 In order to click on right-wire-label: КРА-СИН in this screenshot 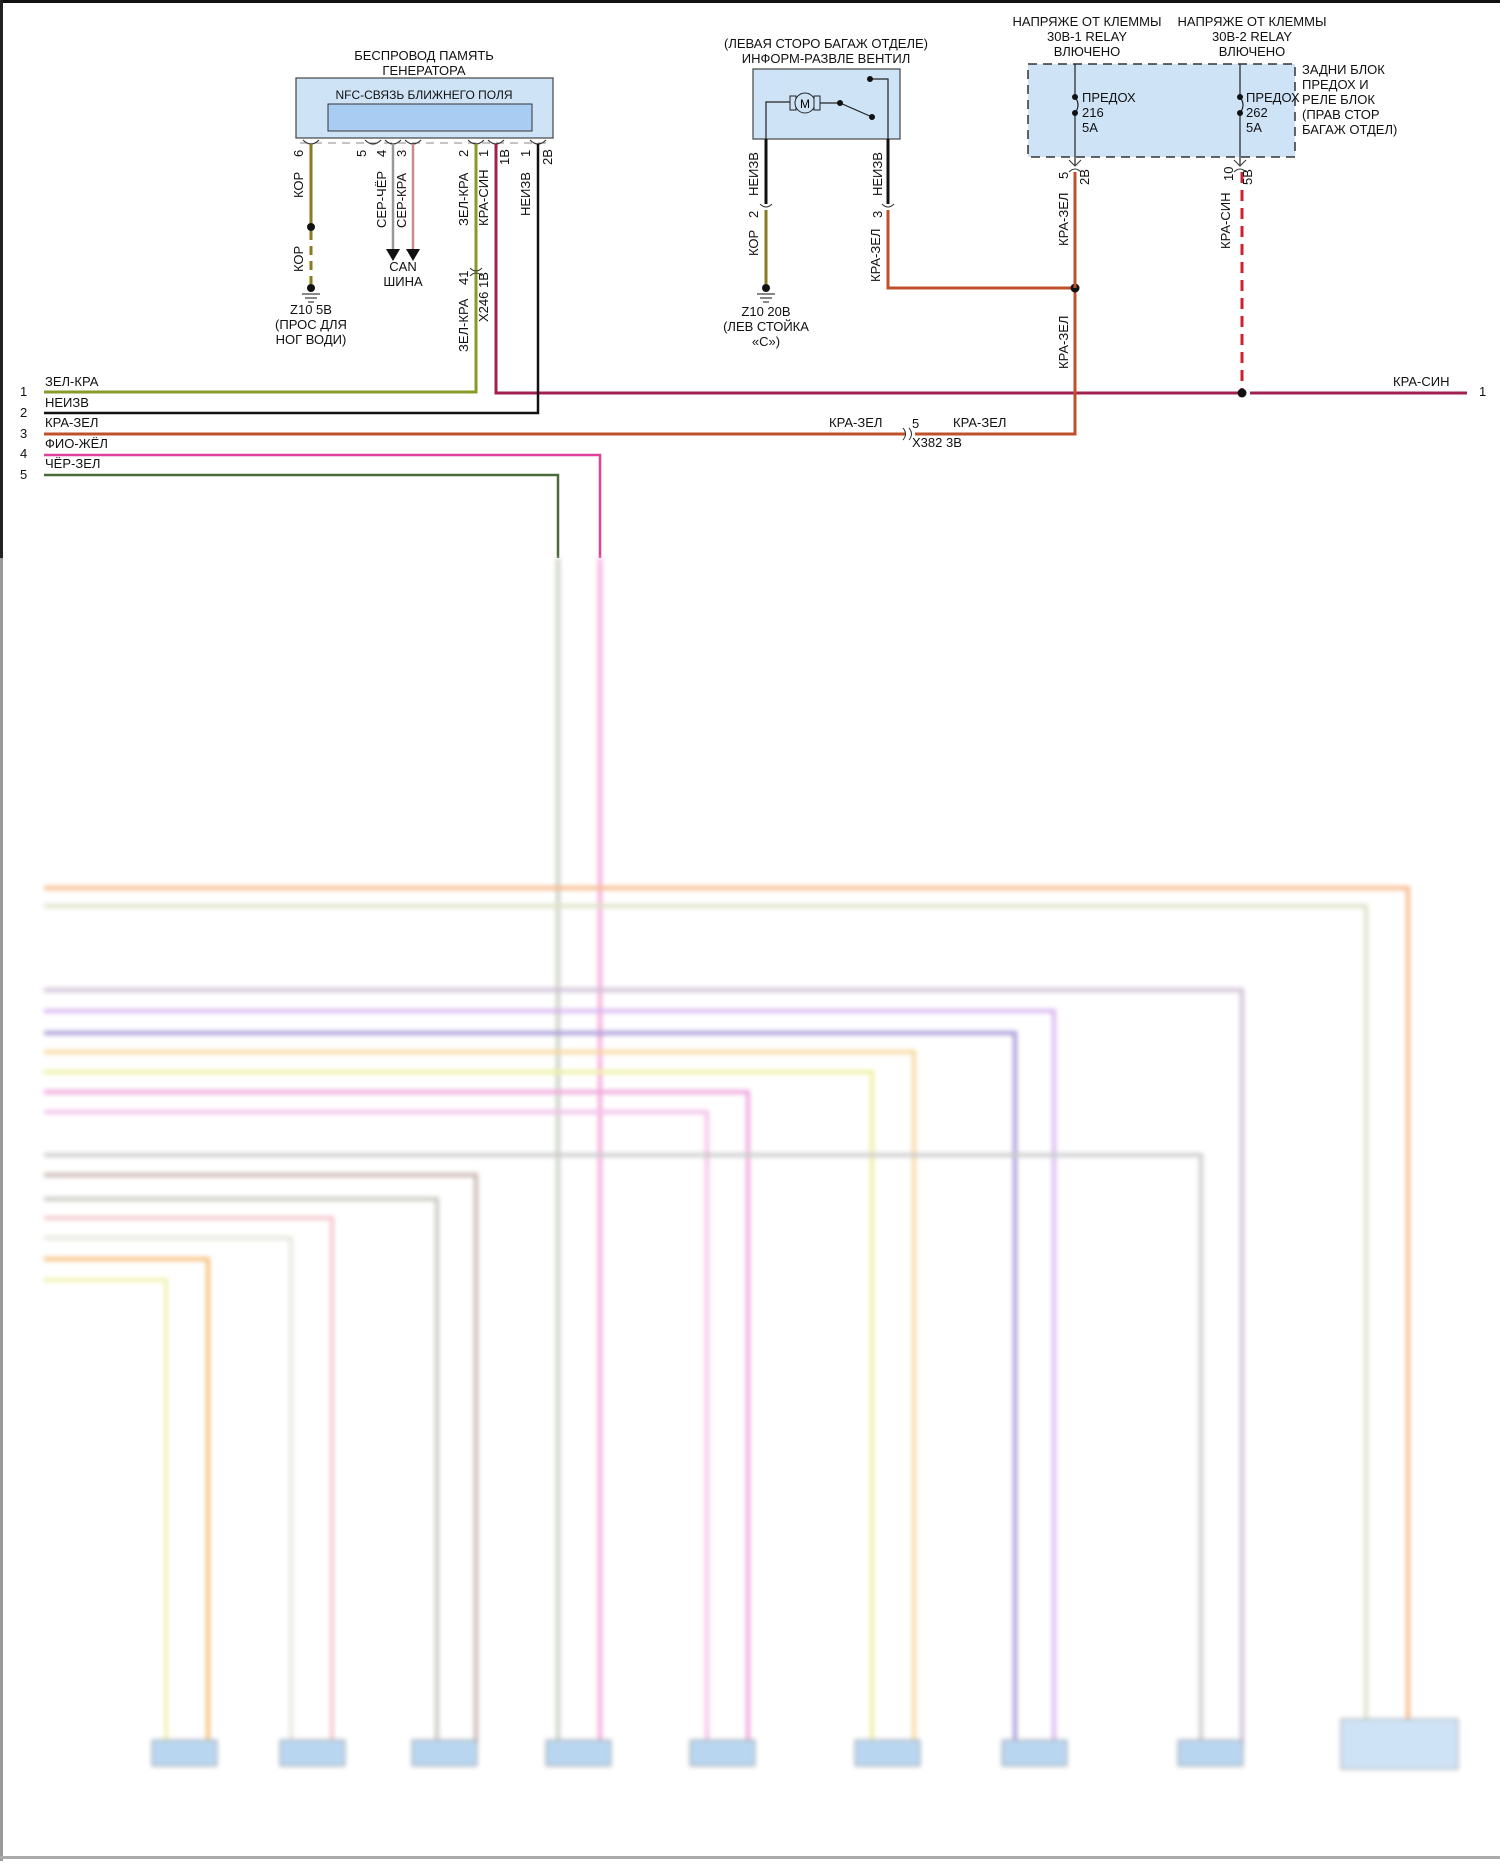, I will do `click(1421, 381)`.